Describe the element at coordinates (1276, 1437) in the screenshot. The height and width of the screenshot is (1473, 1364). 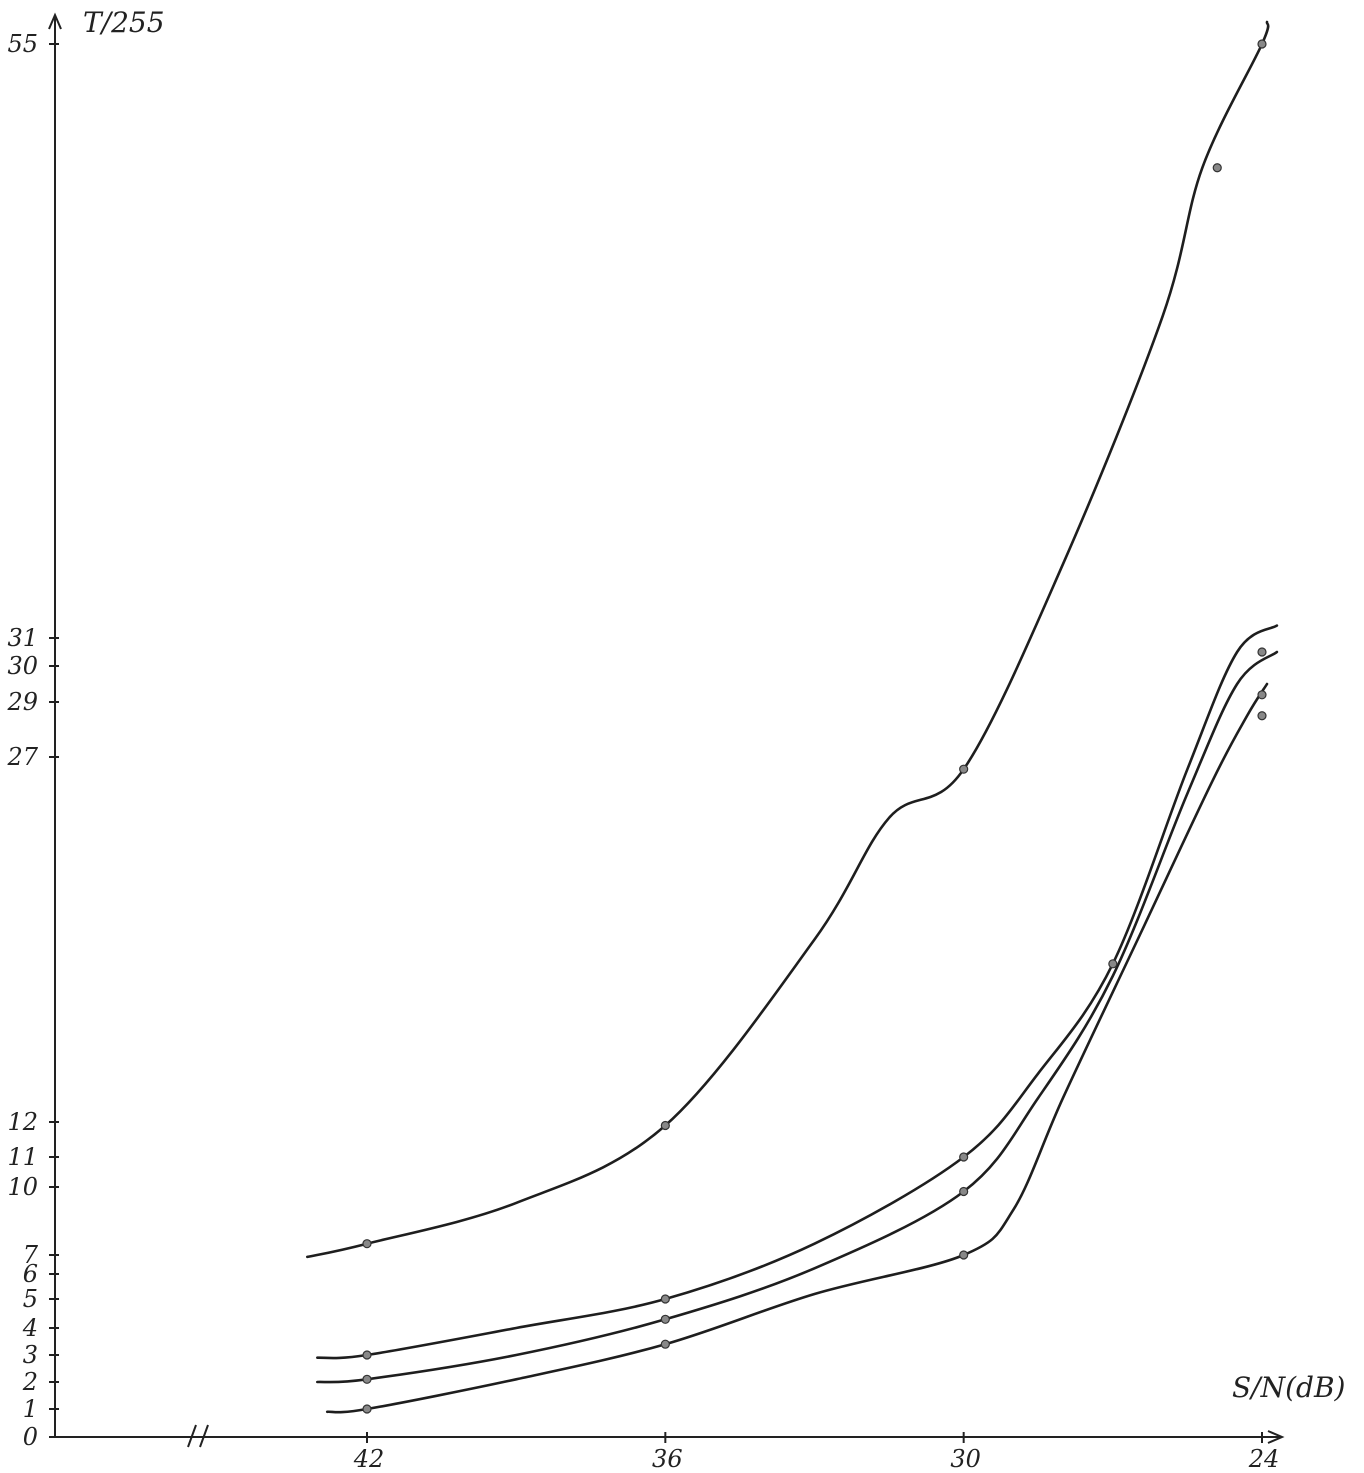
I see `x-axis-arrow` at that location.